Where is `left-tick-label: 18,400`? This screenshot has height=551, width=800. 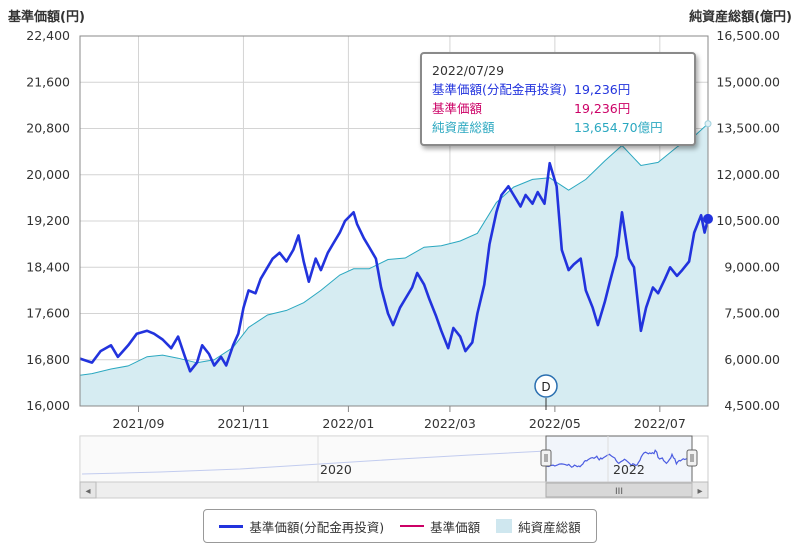 left-tick-label: 18,400 is located at coordinates (48, 266).